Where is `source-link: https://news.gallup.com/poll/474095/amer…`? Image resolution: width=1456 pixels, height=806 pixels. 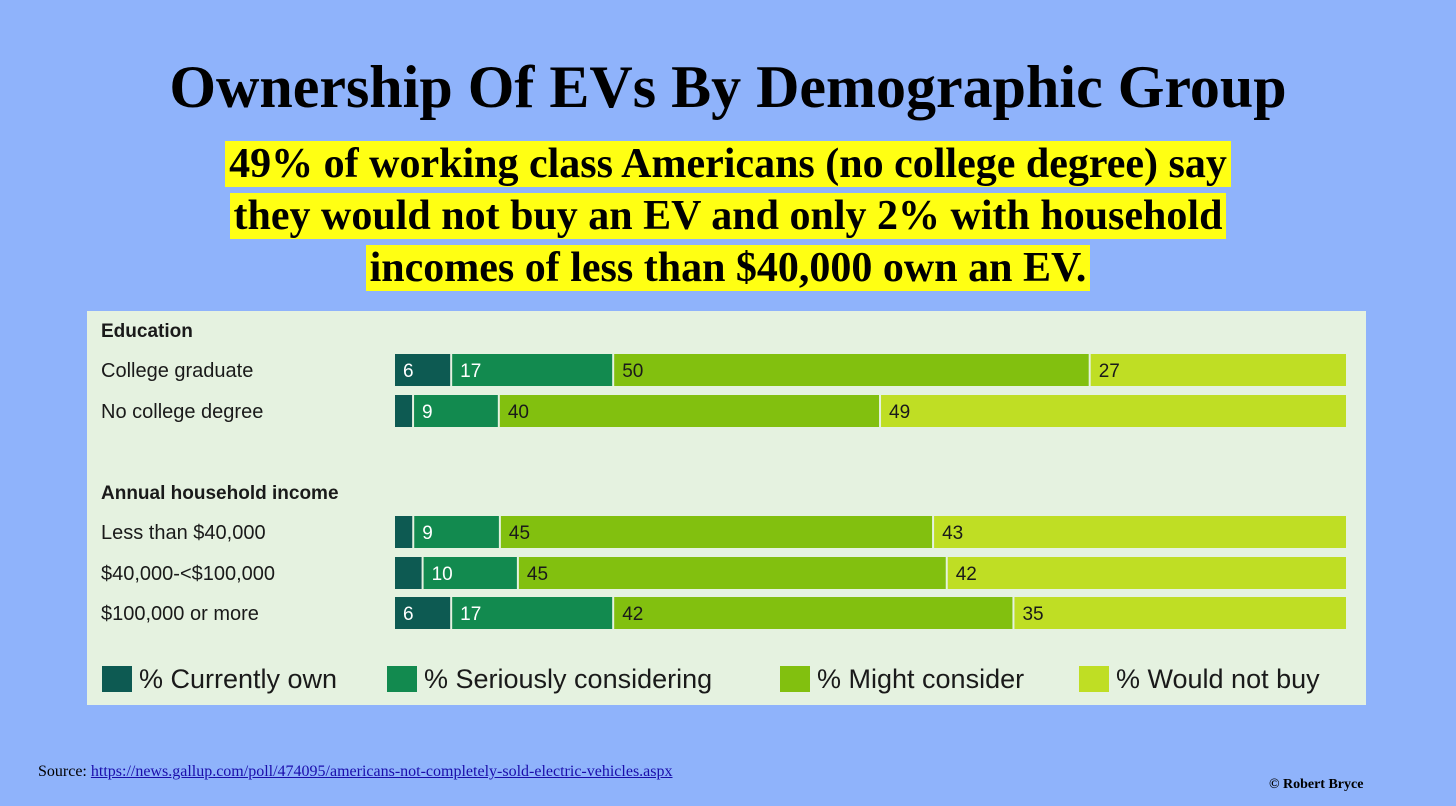
source-link: https://news.gallup.com/poll/474095/amer… is located at coordinates (381, 771).